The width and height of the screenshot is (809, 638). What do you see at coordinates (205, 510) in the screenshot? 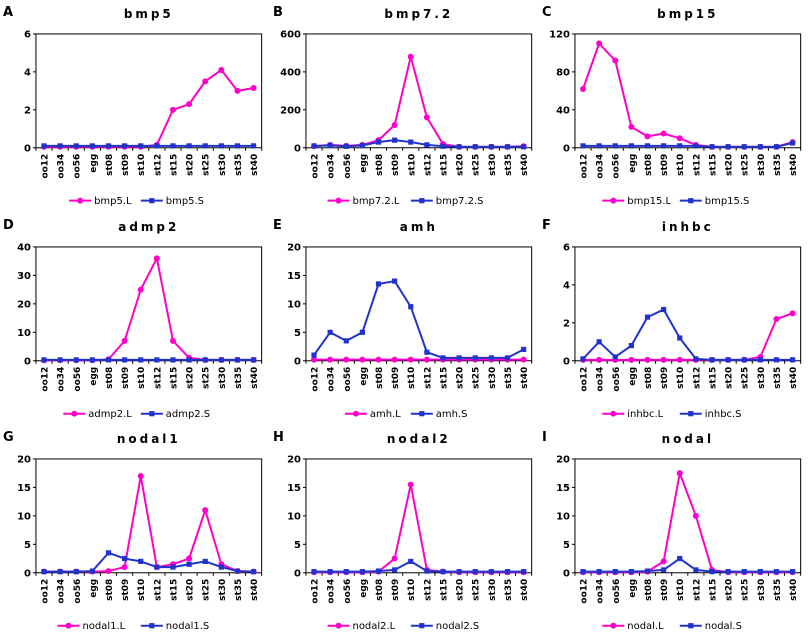
I see `series-marker-nodal1.L` at bounding box center [205, 510].